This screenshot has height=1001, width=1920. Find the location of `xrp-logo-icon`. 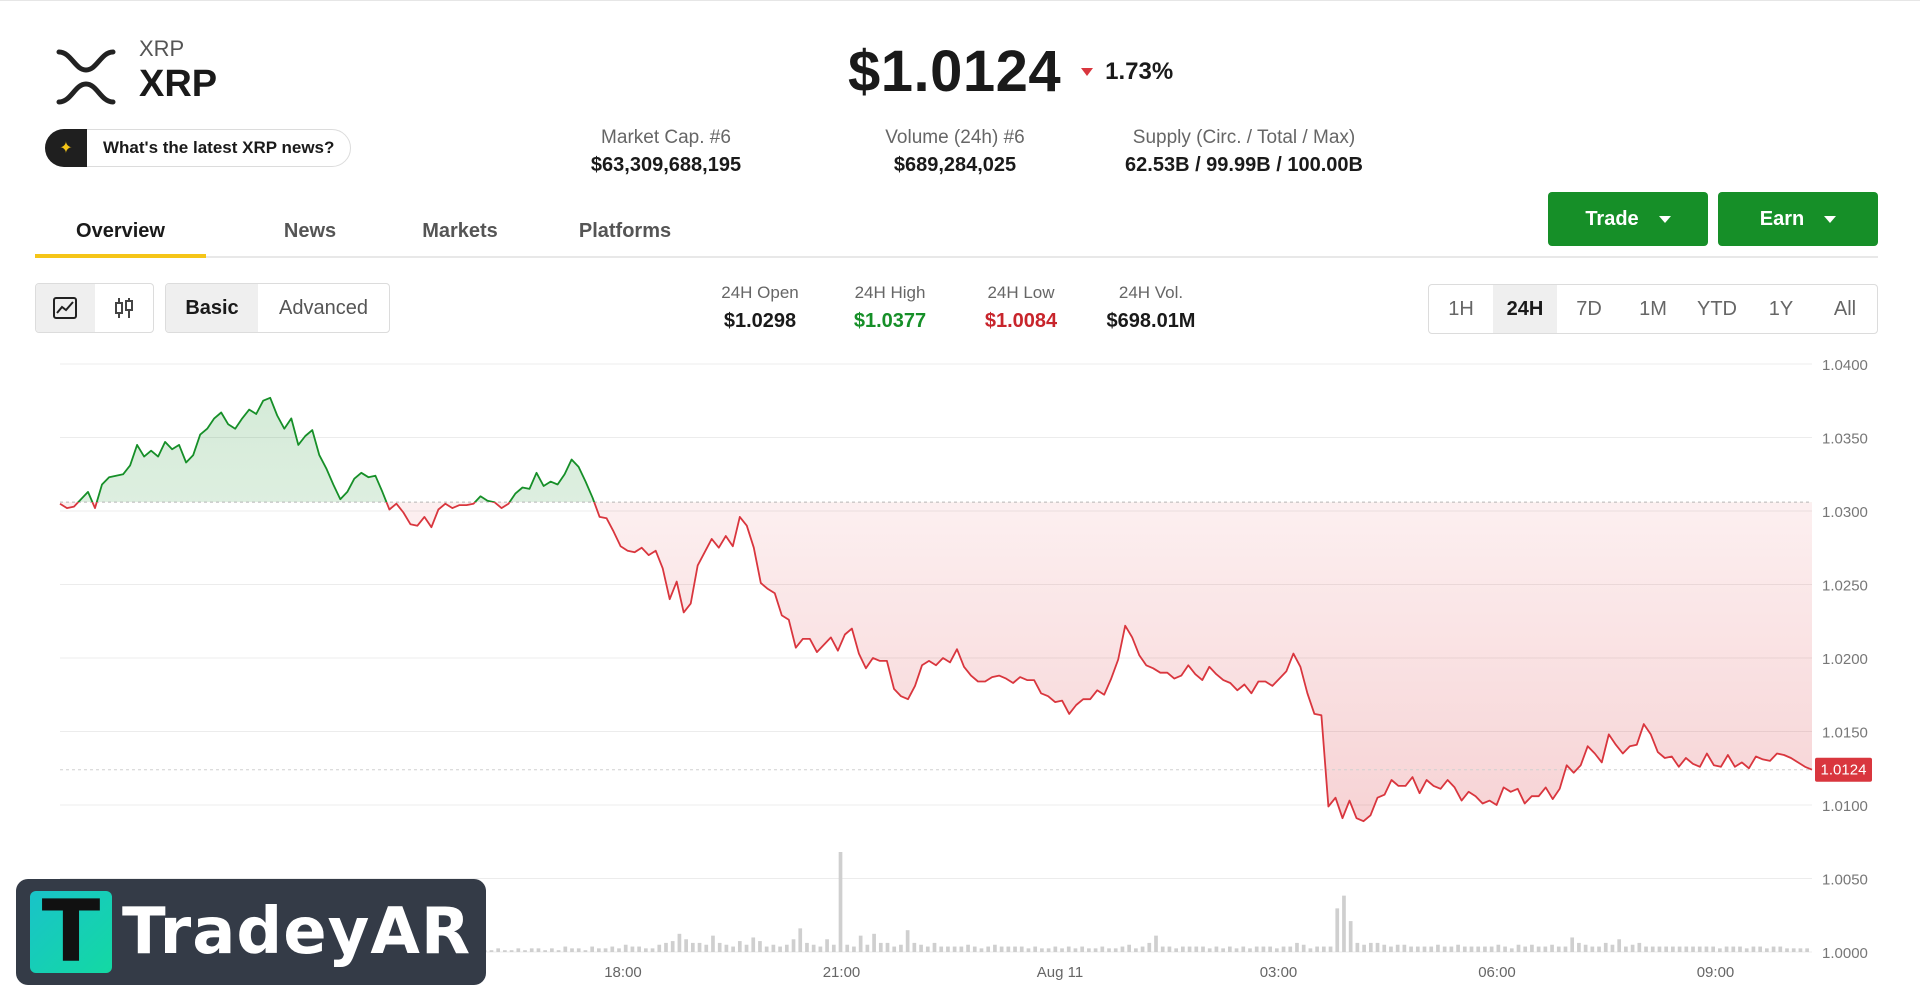

xrp-logo-icon is located at coordinates (86, 77).